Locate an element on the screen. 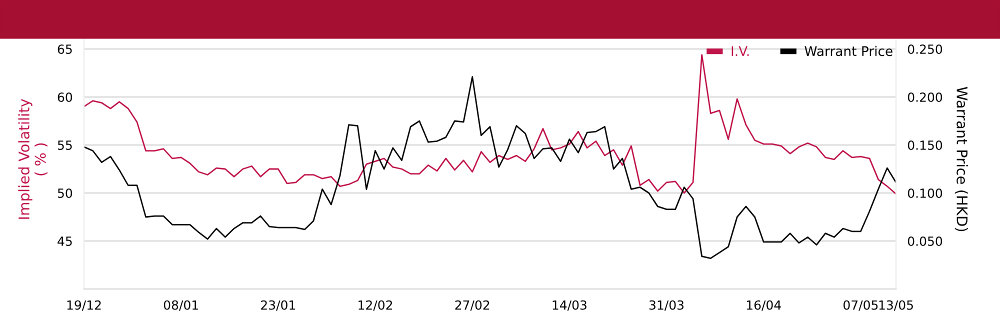 The image size is (1000, 324). y-tick-label: 45 is located at coordinates (65, 241).